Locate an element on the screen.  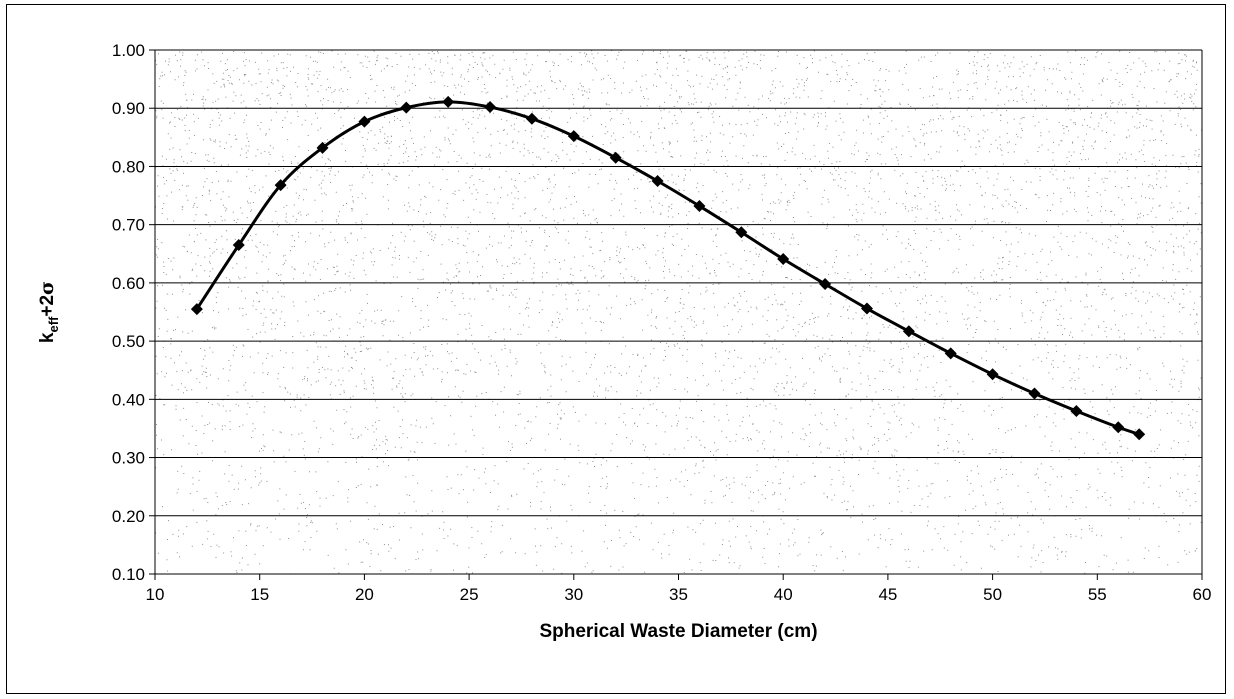
y-tick-label: 0.30 is located at coordinates (128, 458).